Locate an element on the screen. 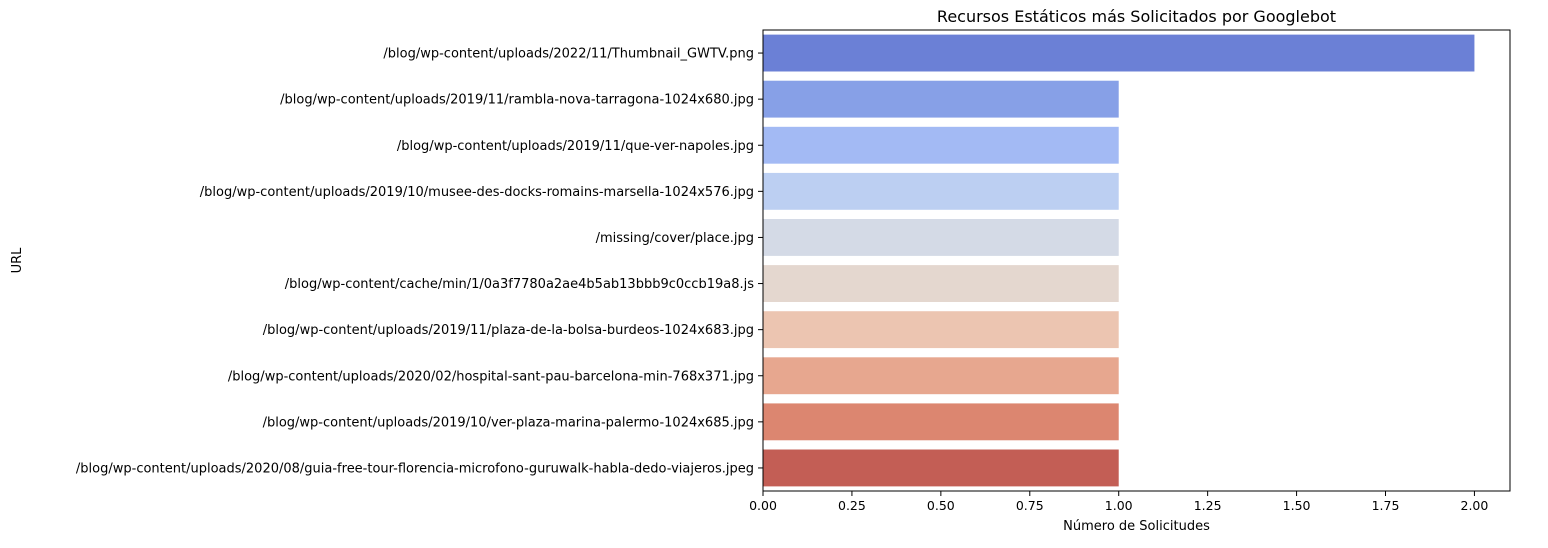  x-tick-label: 1.75 is located at coordinates (1386, 505).